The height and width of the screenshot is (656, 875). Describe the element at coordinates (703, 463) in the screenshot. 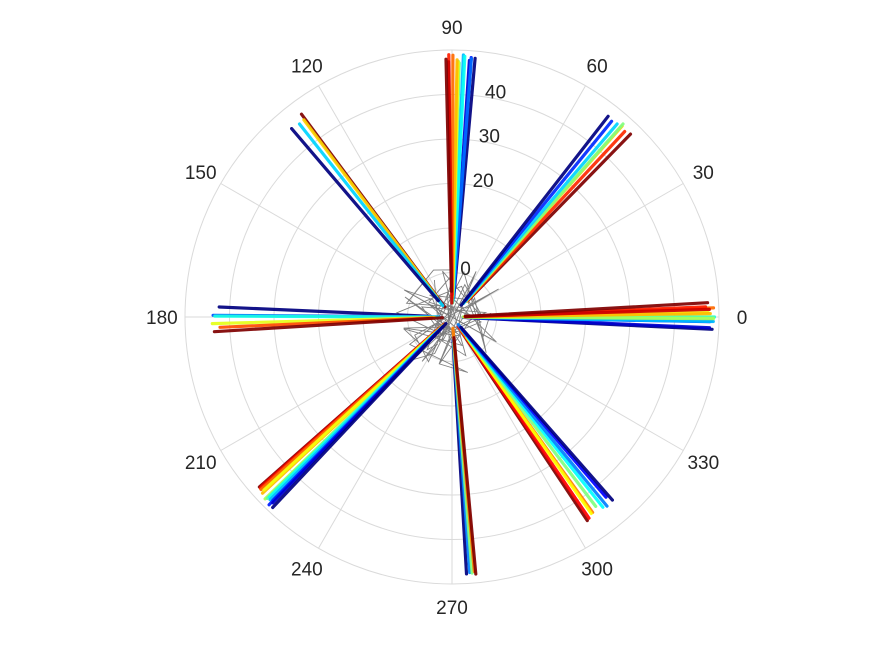

I see `theta-tick-label: 330` at that location.